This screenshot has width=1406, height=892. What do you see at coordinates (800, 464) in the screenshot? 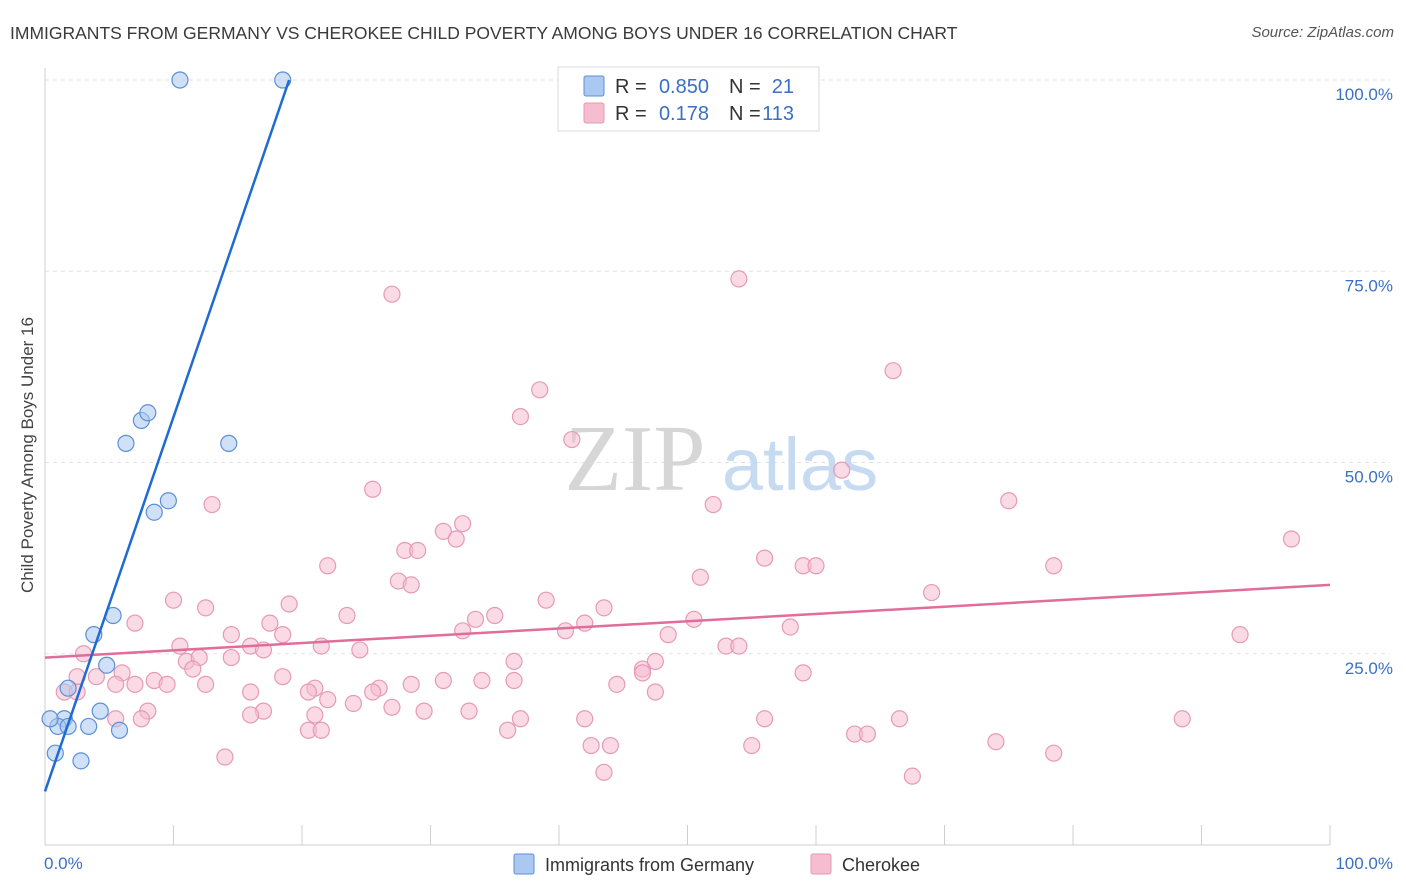
I see `watermark-atlas: atlas` at bounding box center [800, 464].